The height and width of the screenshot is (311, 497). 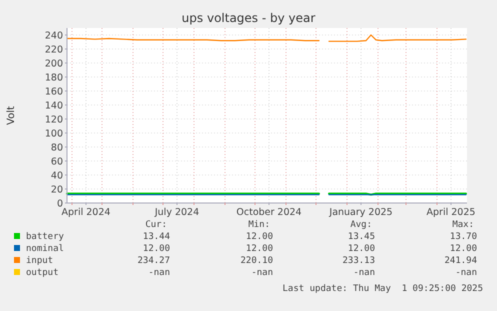 I want to click on text: 13.70, so click(x=463, y=237).